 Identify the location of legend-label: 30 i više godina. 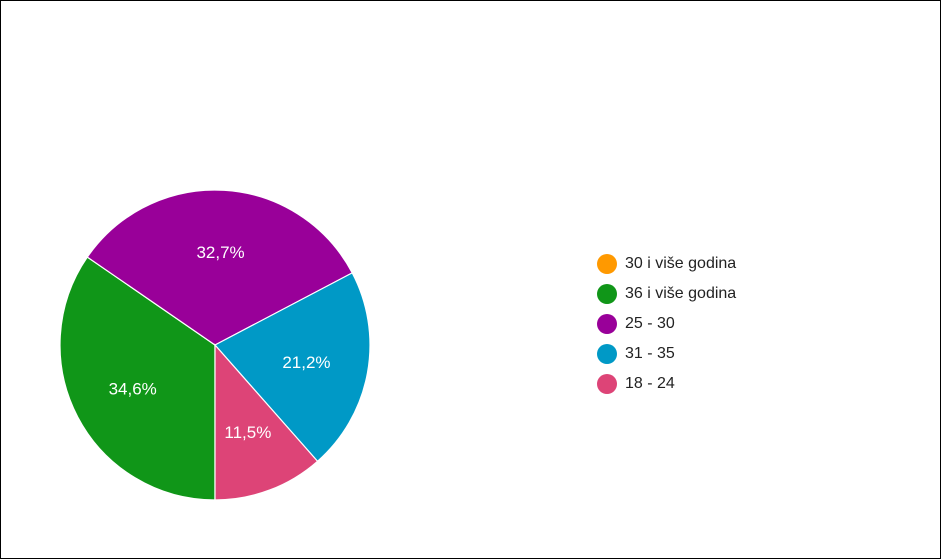
(681, 263).